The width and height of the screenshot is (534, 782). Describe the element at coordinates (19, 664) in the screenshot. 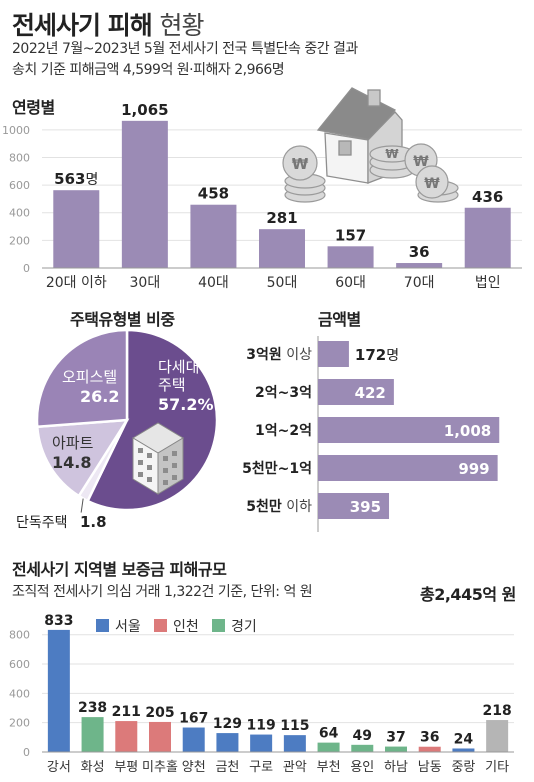

I see `region-y-tick: 600` at that location.